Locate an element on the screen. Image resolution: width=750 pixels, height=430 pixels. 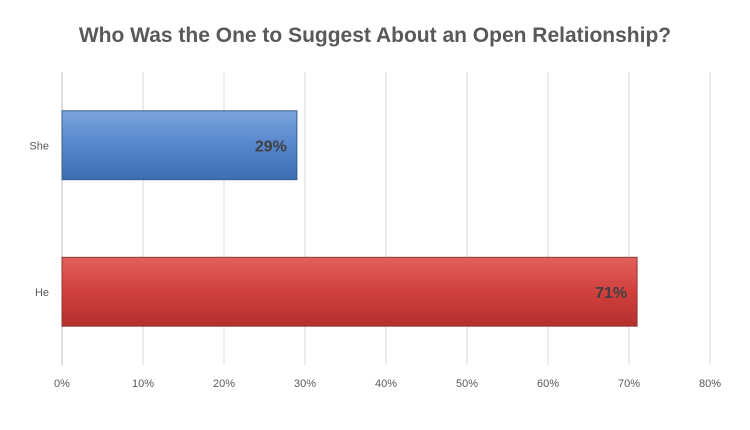
x-tick-label: 70% is located at coordinates (629, 384).